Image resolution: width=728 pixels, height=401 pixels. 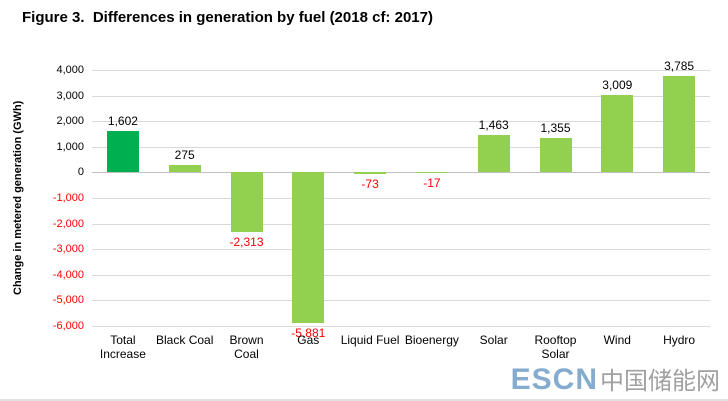 What do you see at coordinates (70, 95) in the screenshot?
I see `y-tick-label: 3,000` at bounding box center [70, 95].